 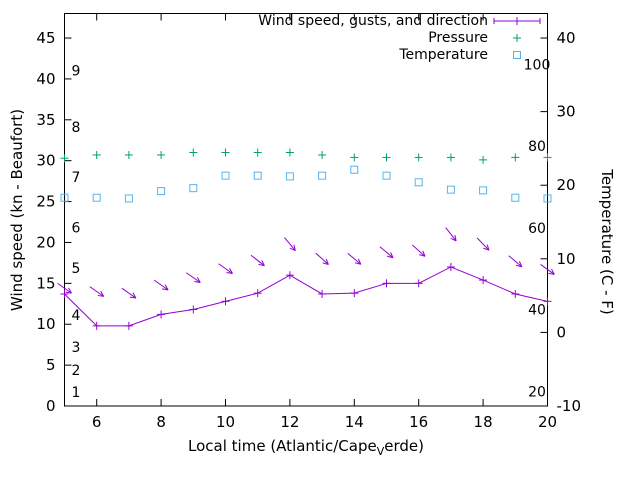 I want to click on svg-text: 16, so click(x=418, y=422).